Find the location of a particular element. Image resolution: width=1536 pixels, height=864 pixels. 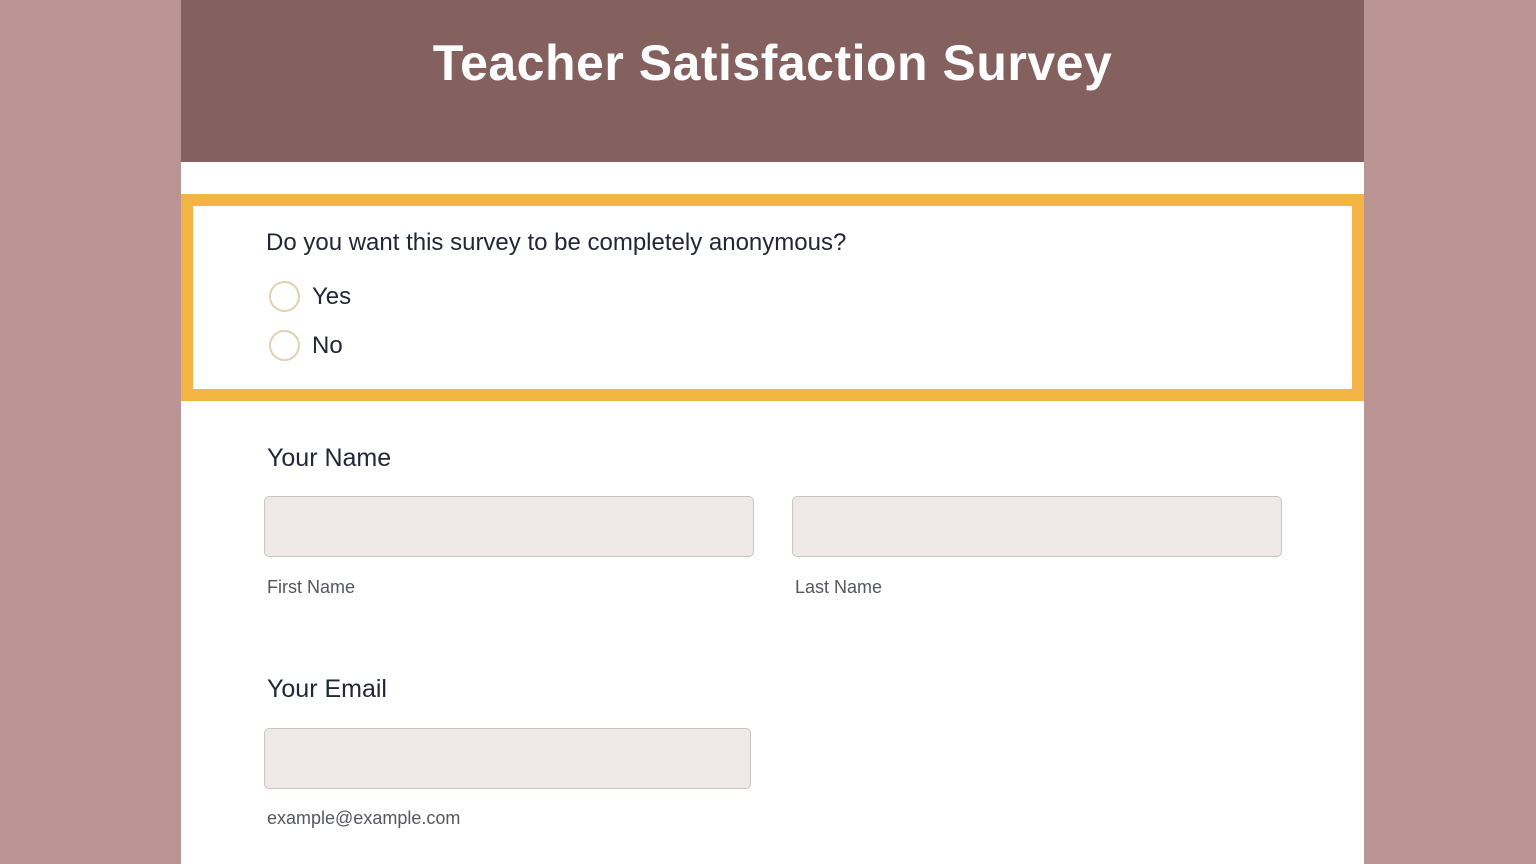

option-label: Yes is located at coordinates (332, 296).